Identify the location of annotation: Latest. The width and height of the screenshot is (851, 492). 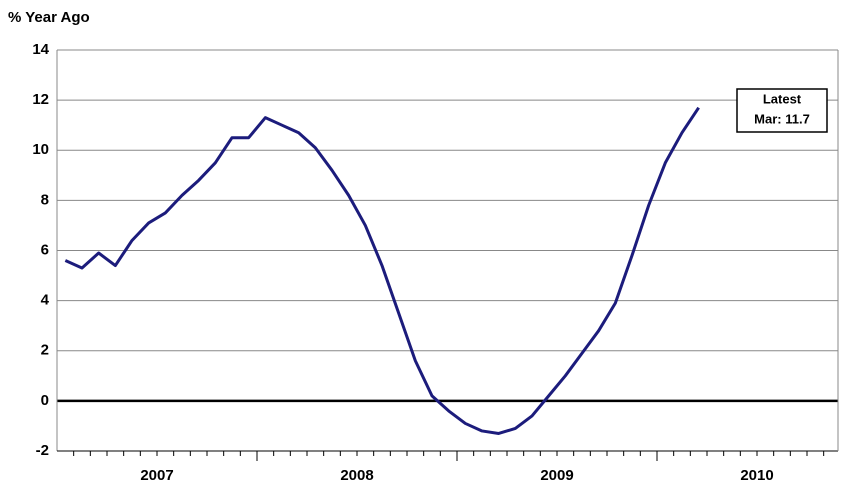
(782, 98).